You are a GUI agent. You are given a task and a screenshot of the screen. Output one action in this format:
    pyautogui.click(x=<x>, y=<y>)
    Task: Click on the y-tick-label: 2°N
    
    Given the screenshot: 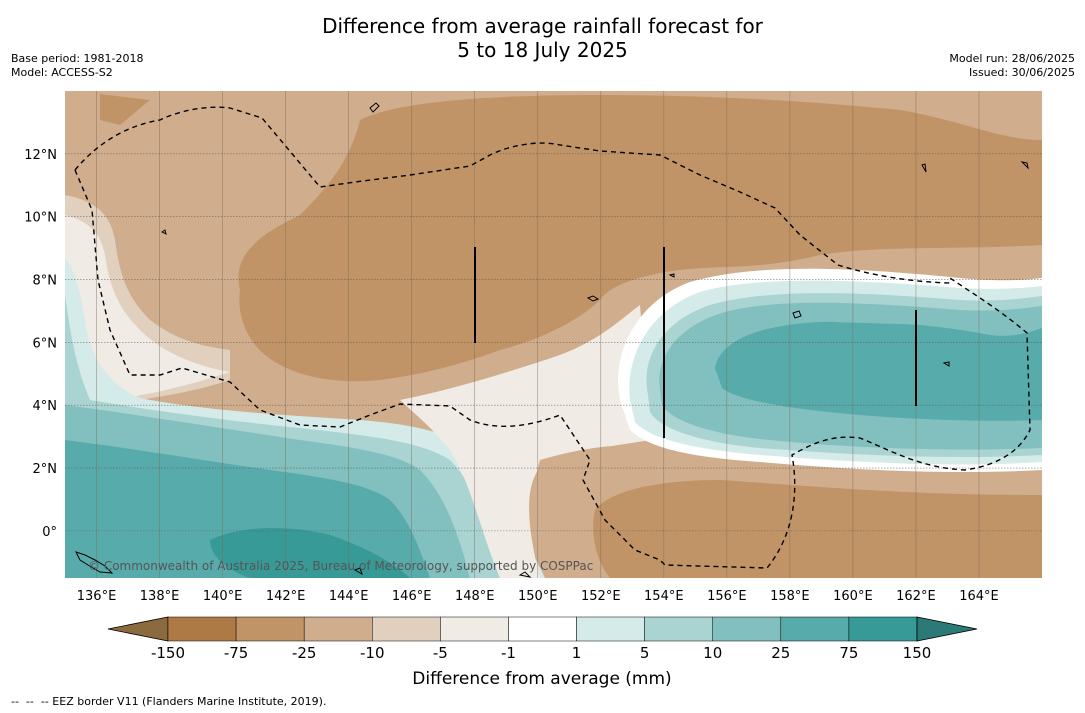 What is the action you would take?
    pyautogui.click(x=45, y=469)
    